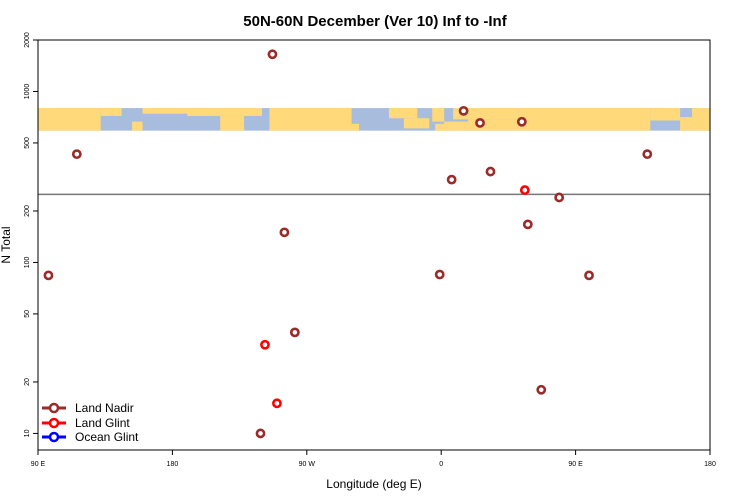 The image size is (750, 500). I want to click on x-axis: 90 E 180 90 W 0 90 E 180, so click(373, 459).